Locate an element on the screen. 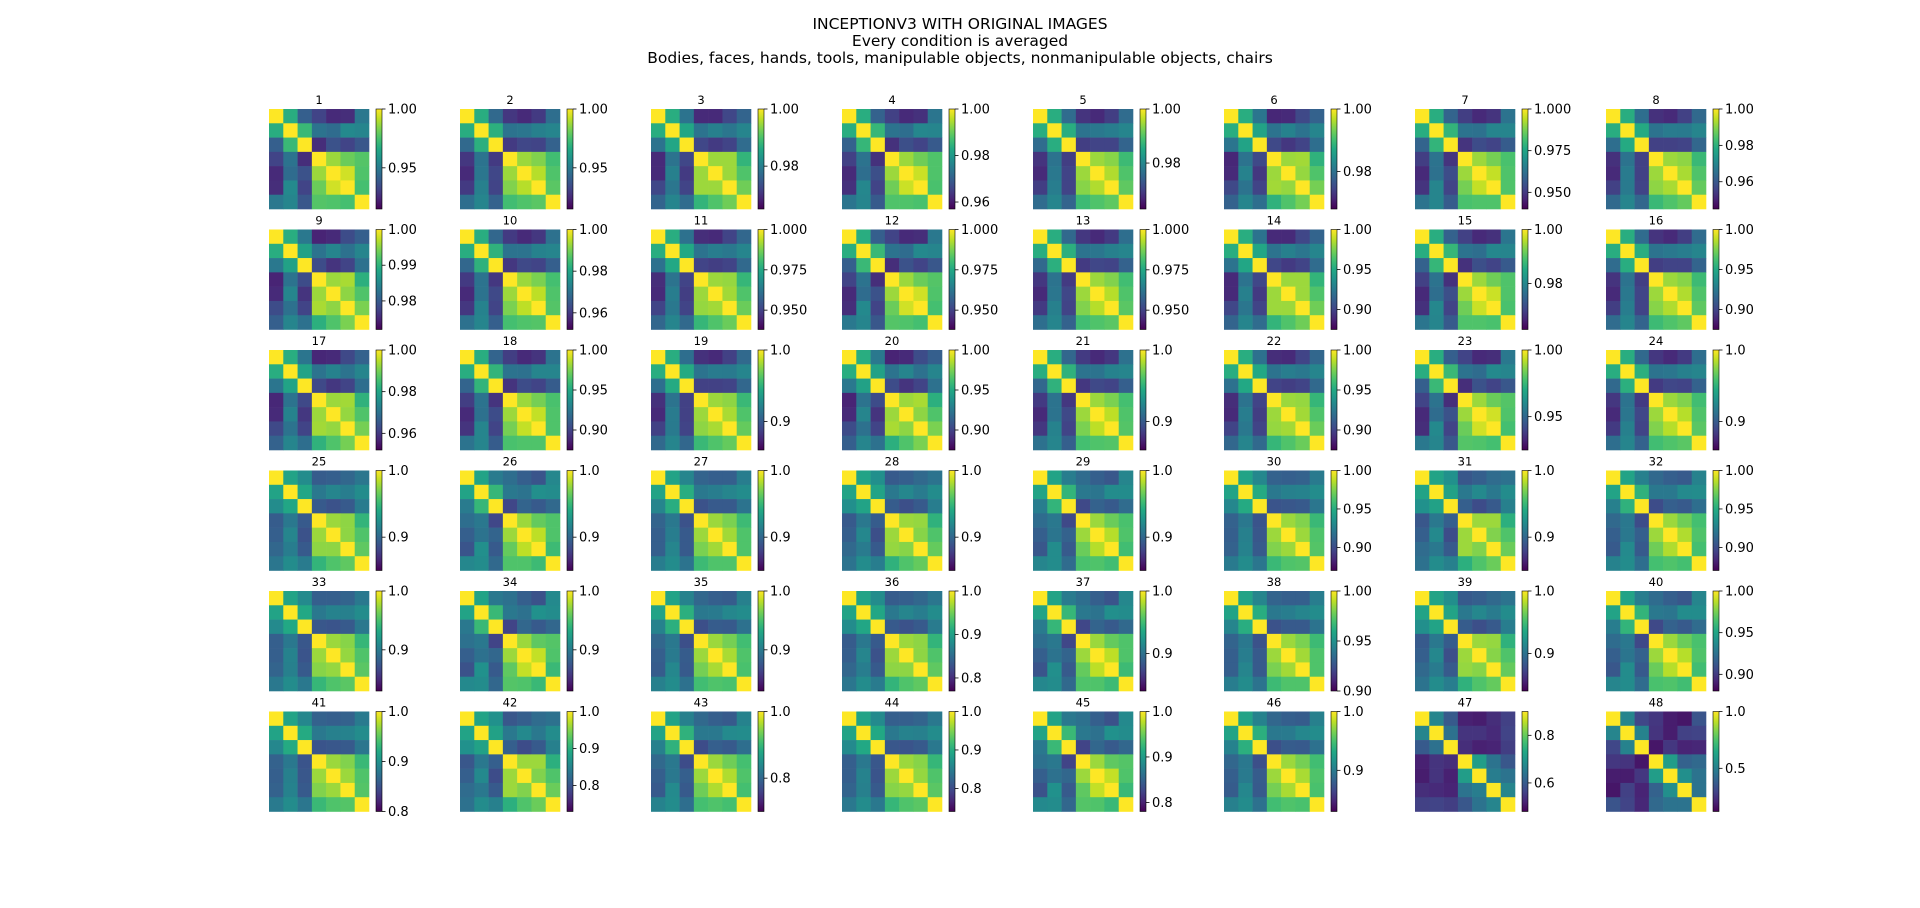 The height and width of the screenshot is (908, 1920). heatmap-panel-8: 81.000.980.96 is located at coordinates (1680, 151).